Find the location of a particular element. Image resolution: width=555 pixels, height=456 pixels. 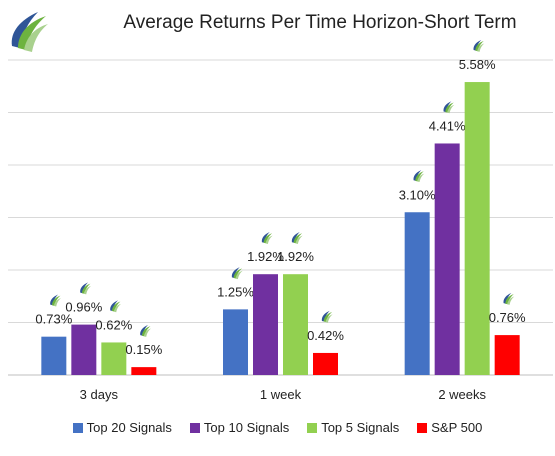

data-label: 0.15% is located at coordinates (143, 349).